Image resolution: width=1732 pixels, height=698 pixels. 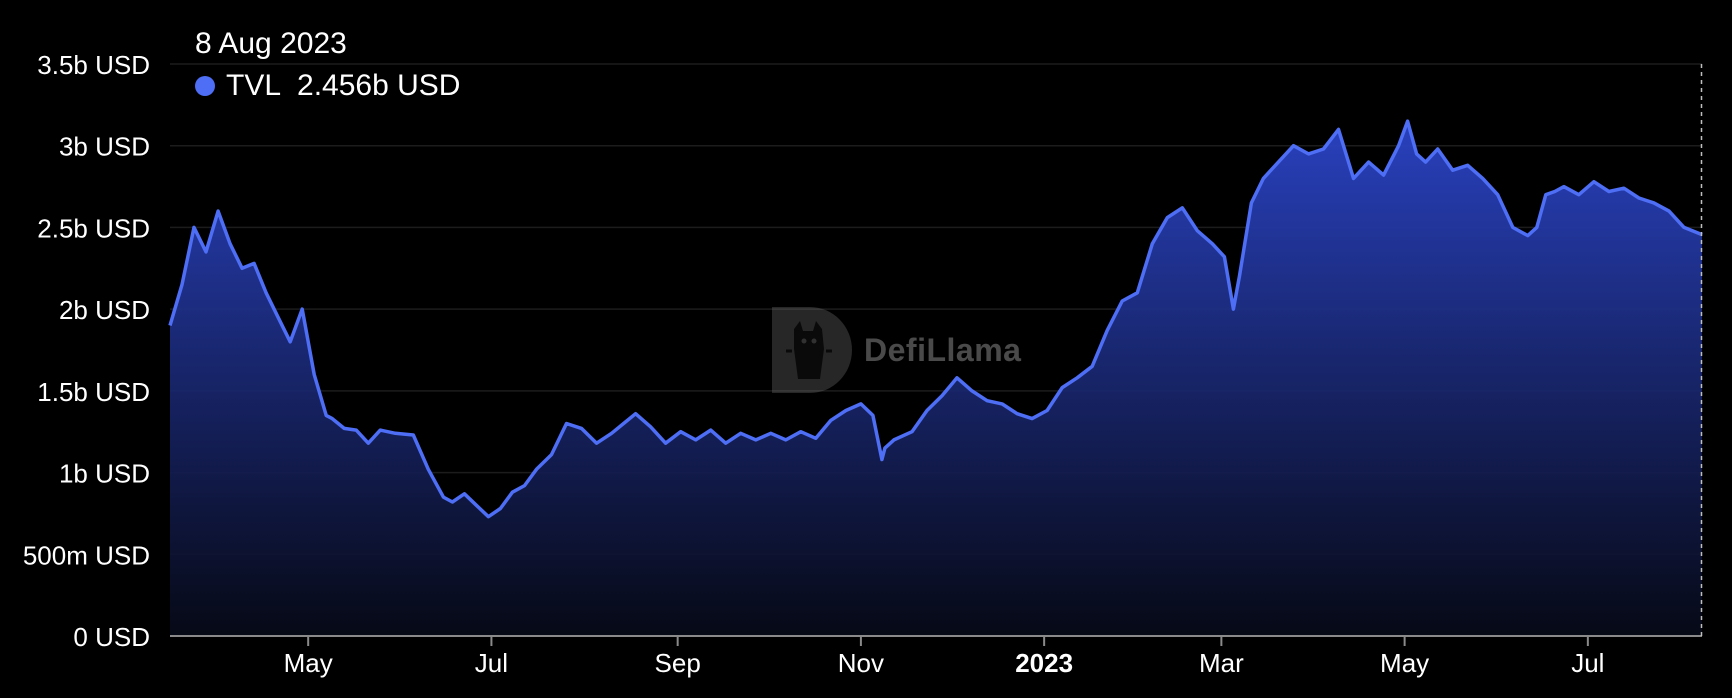 What do you see at coordinates (111, 637) in the screenshot?
I see `y-tick-label: 0 USD` at bounding box center [111, 637].